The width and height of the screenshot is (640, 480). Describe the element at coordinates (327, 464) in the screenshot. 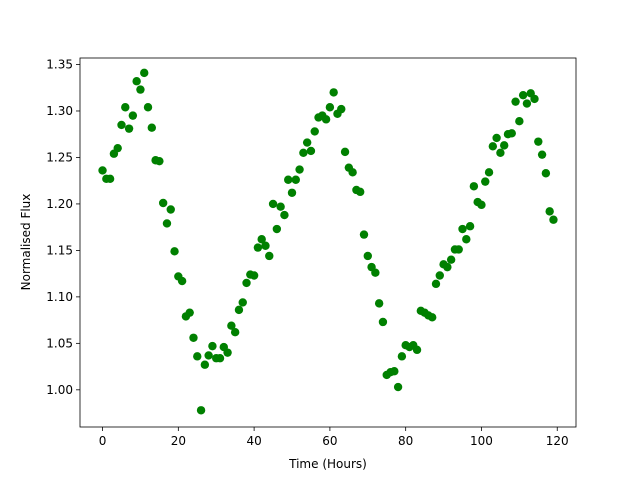

I see `x-axis-label: Time (Hours)` at that location.